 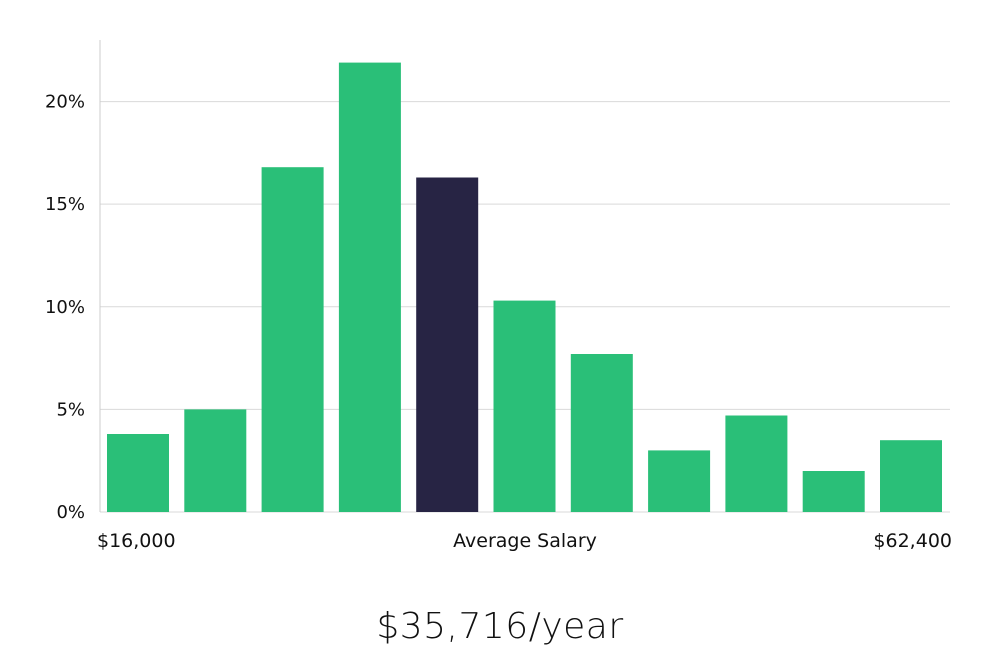 What do you see at coordinates (136, 541) in the screenshot?
I see `x-min-label: $16,000` at bounding box center [136, 541].